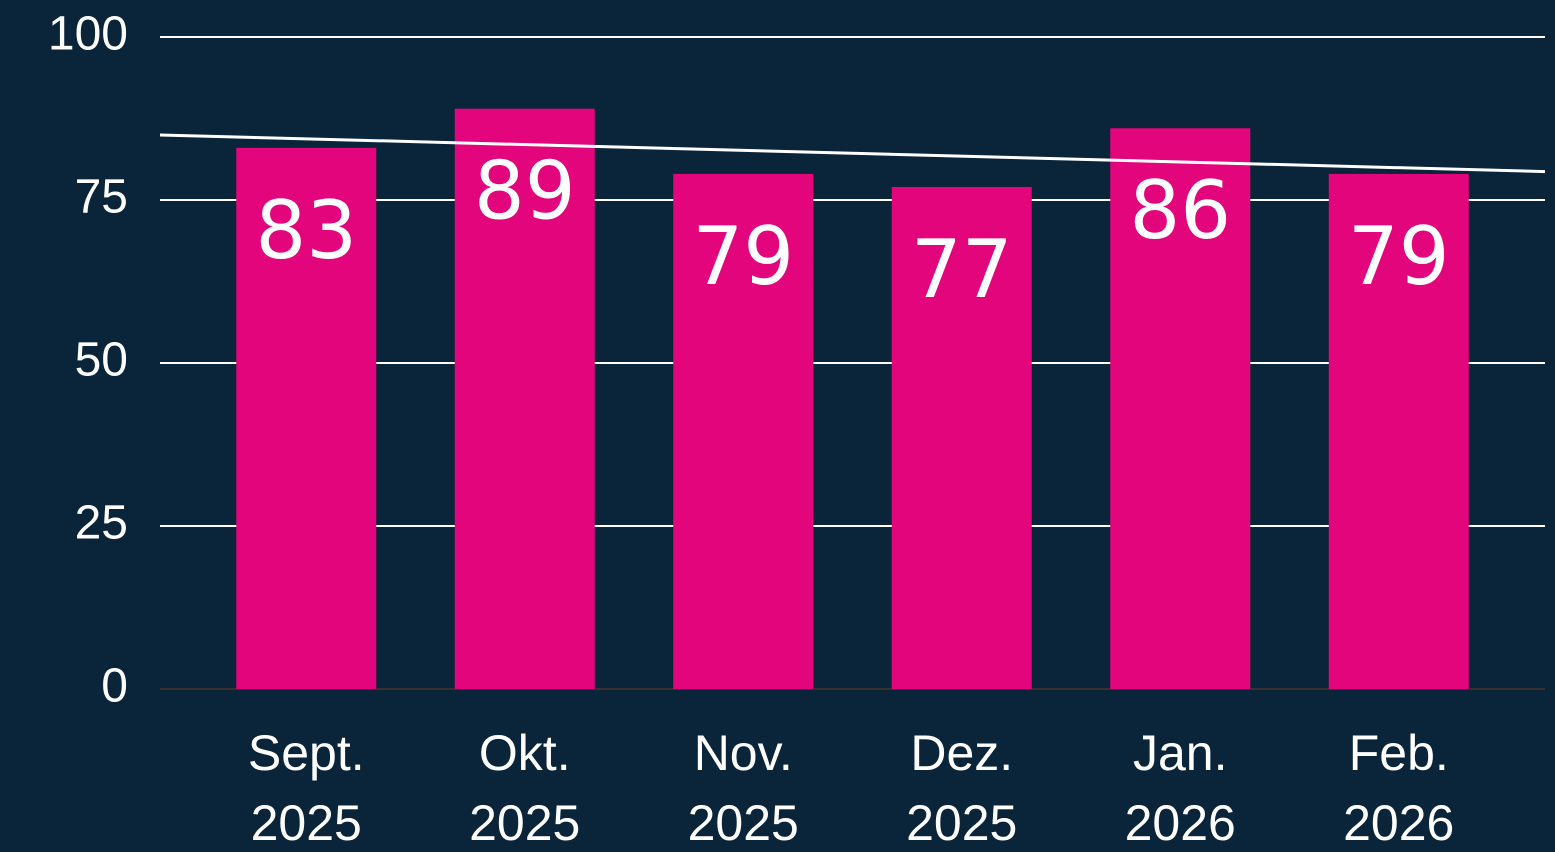  Describe the element at coordinates (101, 523) in the screenshot. I see `y-tick-label: 25` at that location.